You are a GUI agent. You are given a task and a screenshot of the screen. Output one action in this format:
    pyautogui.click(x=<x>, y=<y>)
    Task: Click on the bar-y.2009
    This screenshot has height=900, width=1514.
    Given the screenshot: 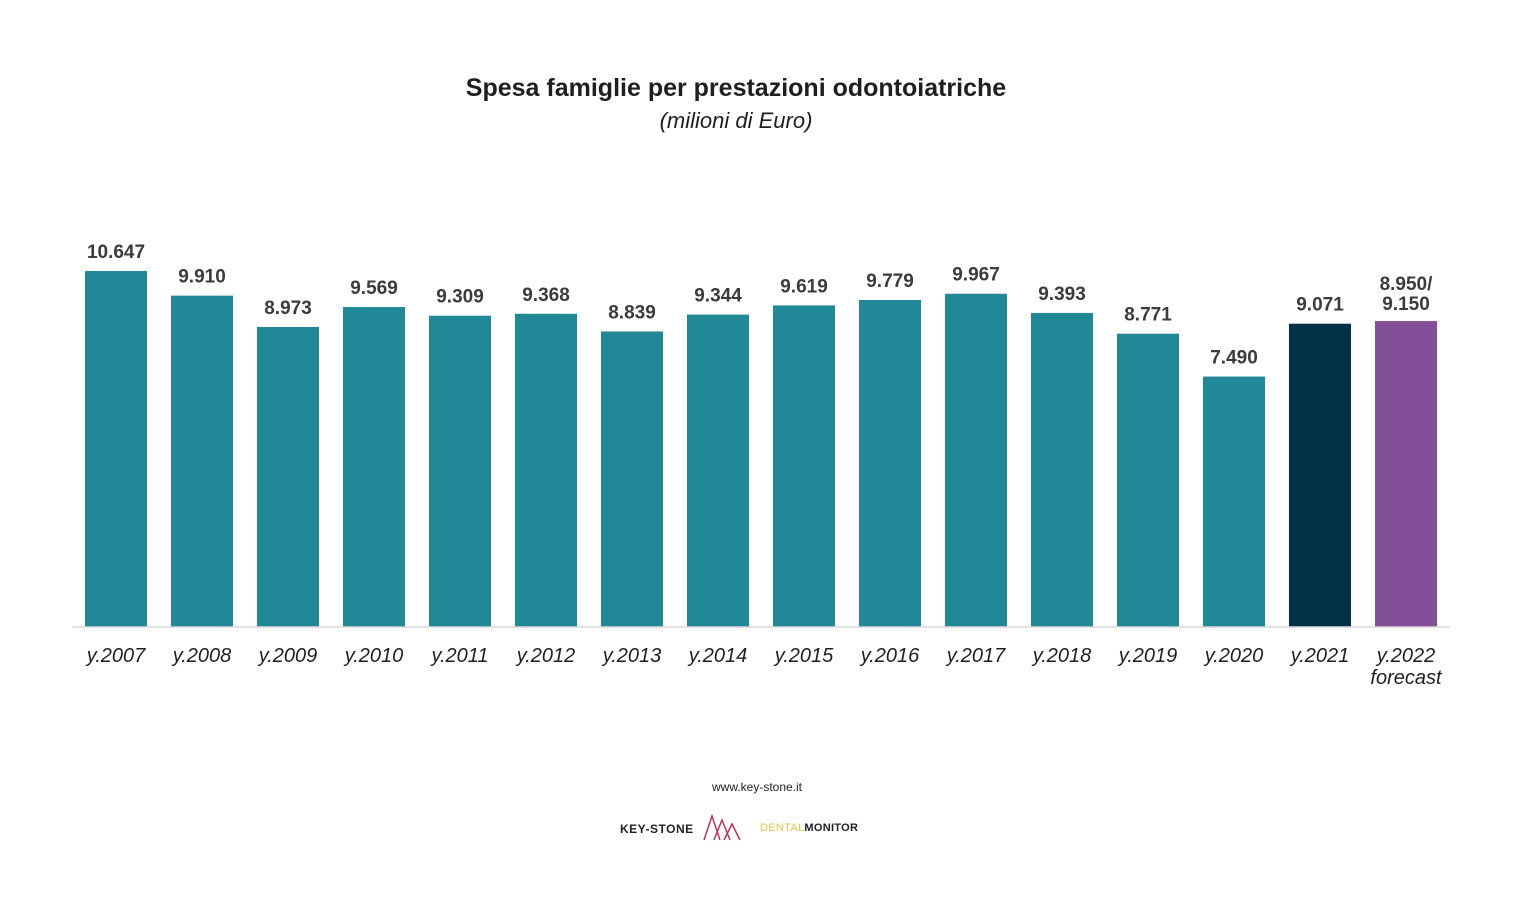 What is the action you would take?
    pyautogui.click(x=288, y=476)
    